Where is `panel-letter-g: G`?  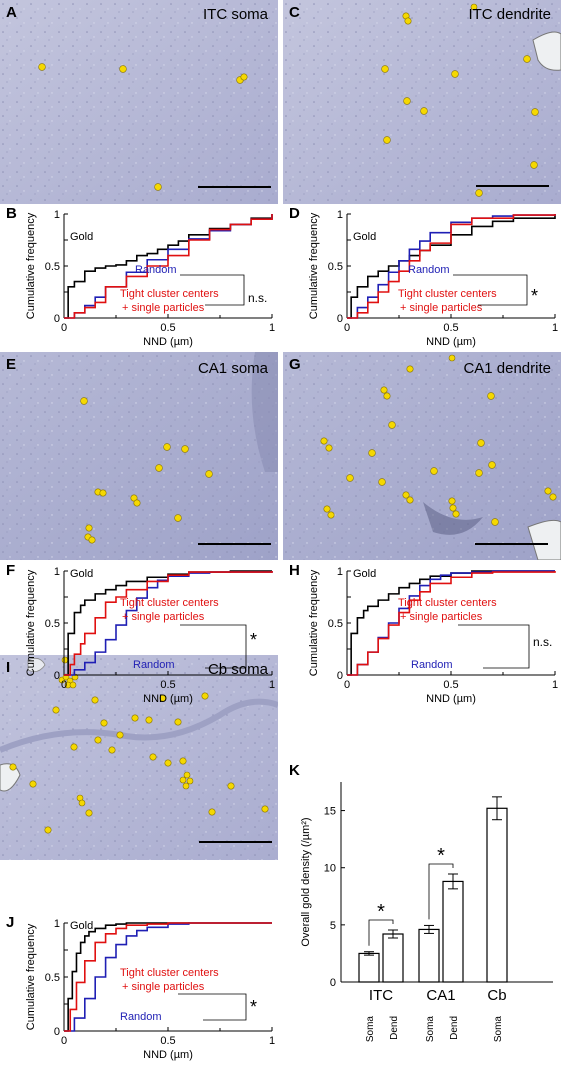
panel-letter-g: G is located at coordinates (295, 364).